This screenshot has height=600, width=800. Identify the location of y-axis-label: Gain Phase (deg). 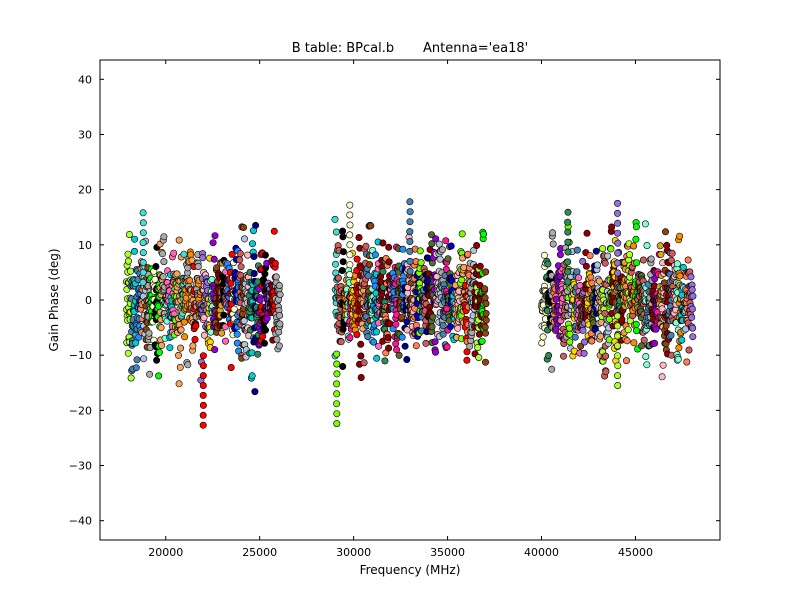
(54, 299).